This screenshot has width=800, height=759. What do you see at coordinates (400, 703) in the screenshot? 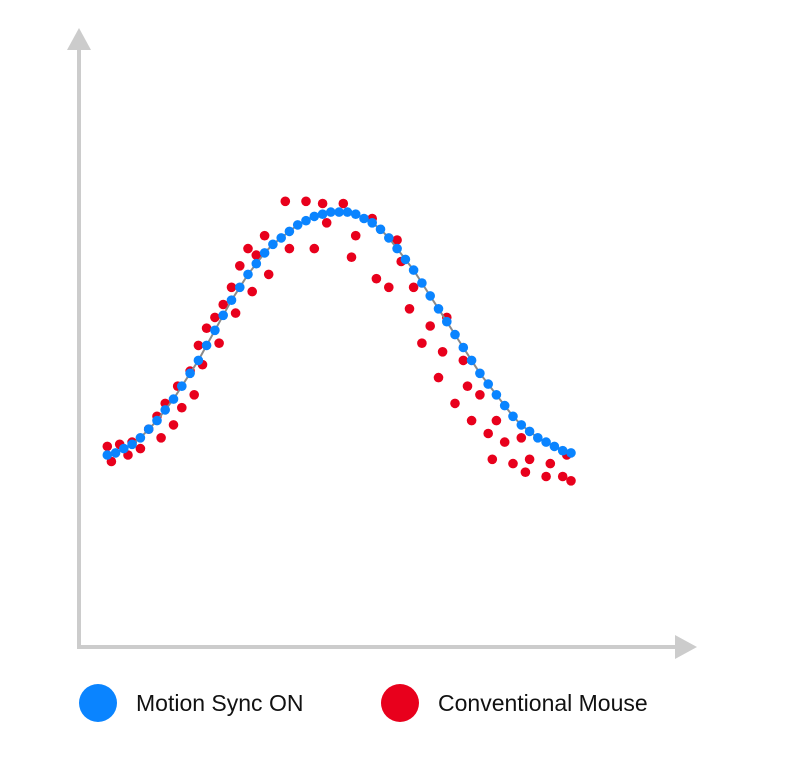
I see `legend-marker-conventional-mouse` at bounding box center [400, 703].